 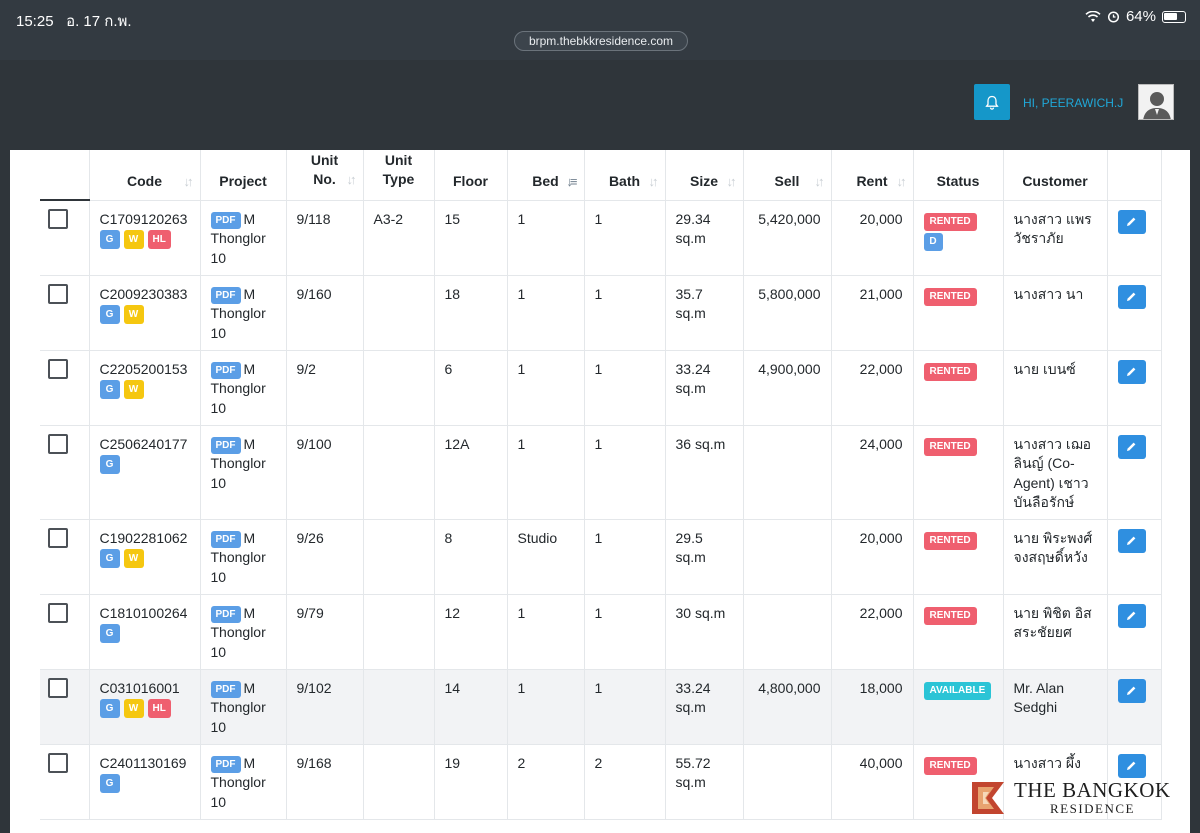 I want to click on company-logo: THE BANGKOK RESIDENCE, so click(x=1080, y=798).